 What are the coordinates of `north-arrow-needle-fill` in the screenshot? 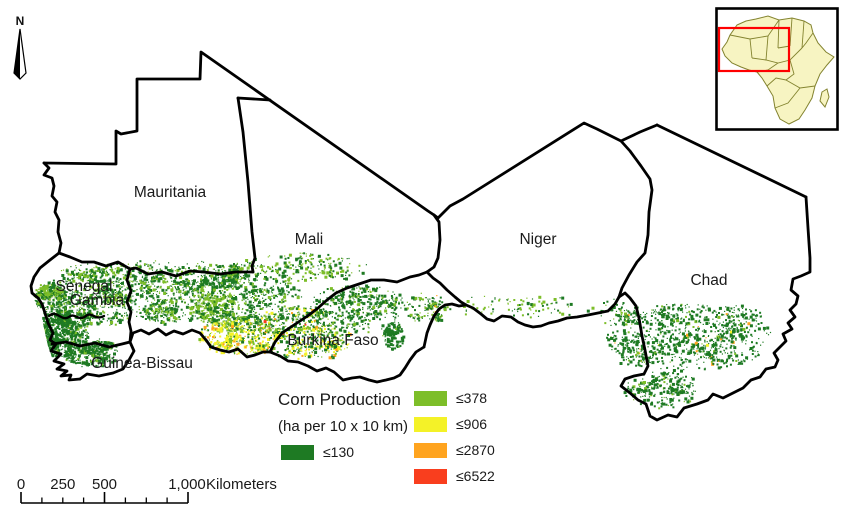 It's located at (17, 54).